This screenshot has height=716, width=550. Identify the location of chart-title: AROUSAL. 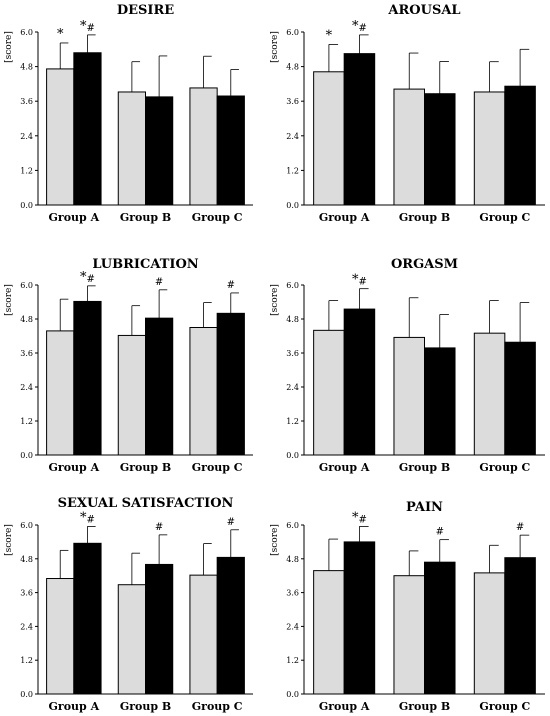
(423, 10).